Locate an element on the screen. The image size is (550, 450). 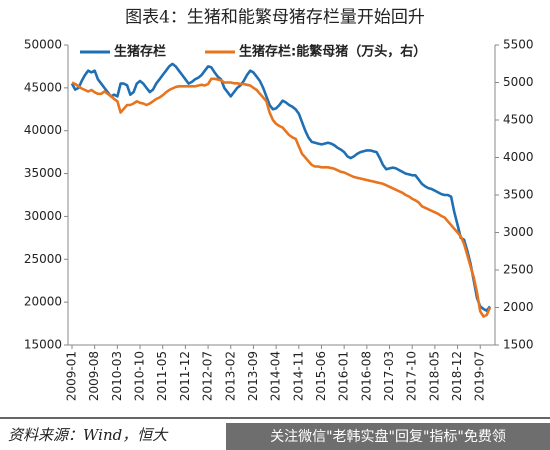
watermark: 关注微信"老韩实盘"回复"指标"免费领 is located at coordinates (388, 436).